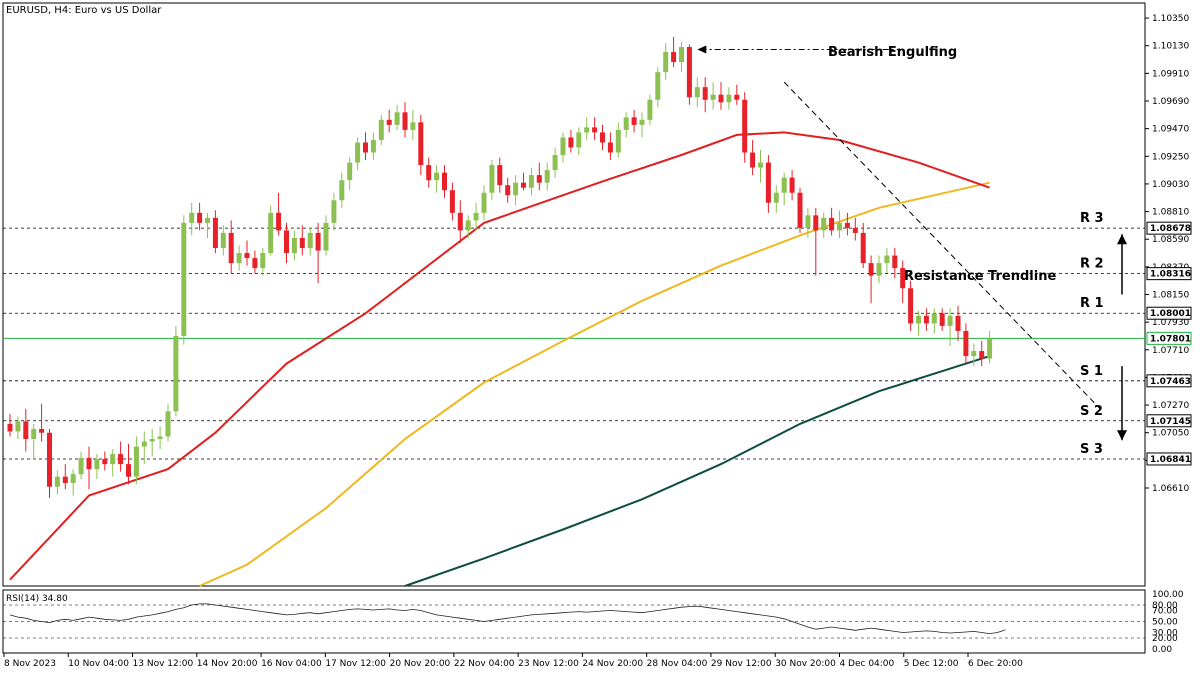 This screenshot has width=1200, height=675. What do you see at coordinates (1170, 351) in the screenshot?
I see `price-tick-label: 1.07710` at bounding box center [1170, 351].